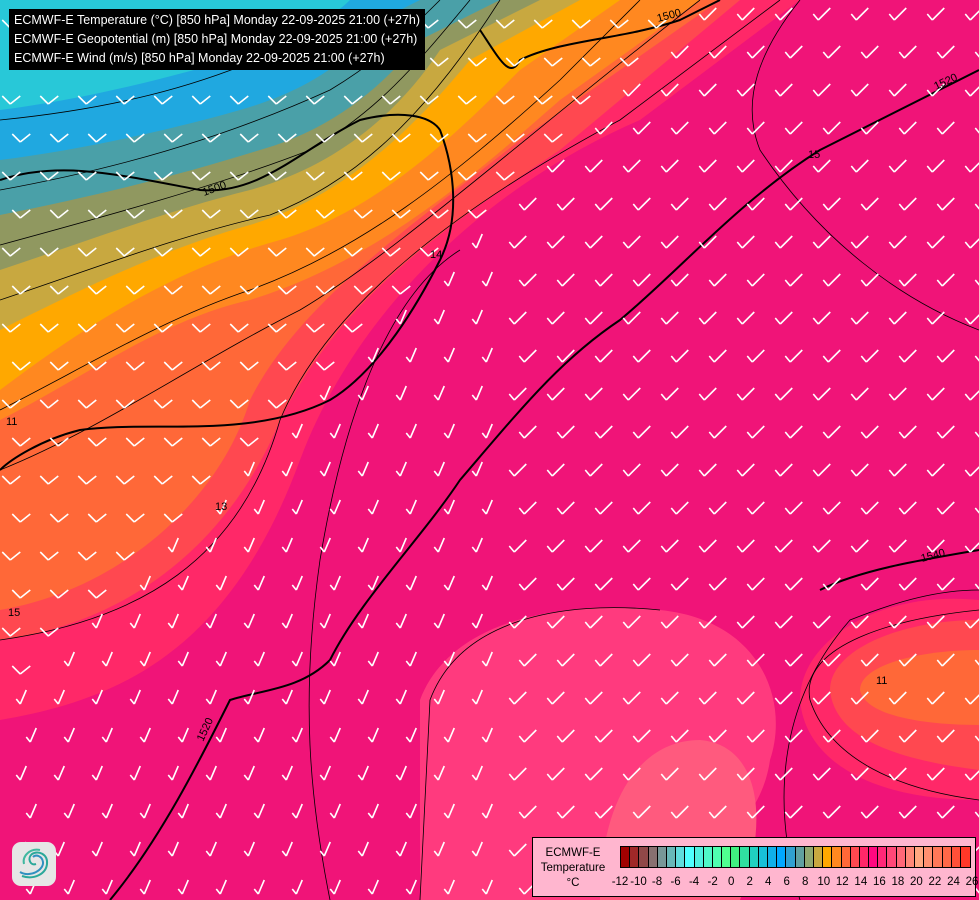  What do you see at coordinates (749, 882) in the screenshot?
I see `color-scale-tick: 2` at bounding box center [749, 882].